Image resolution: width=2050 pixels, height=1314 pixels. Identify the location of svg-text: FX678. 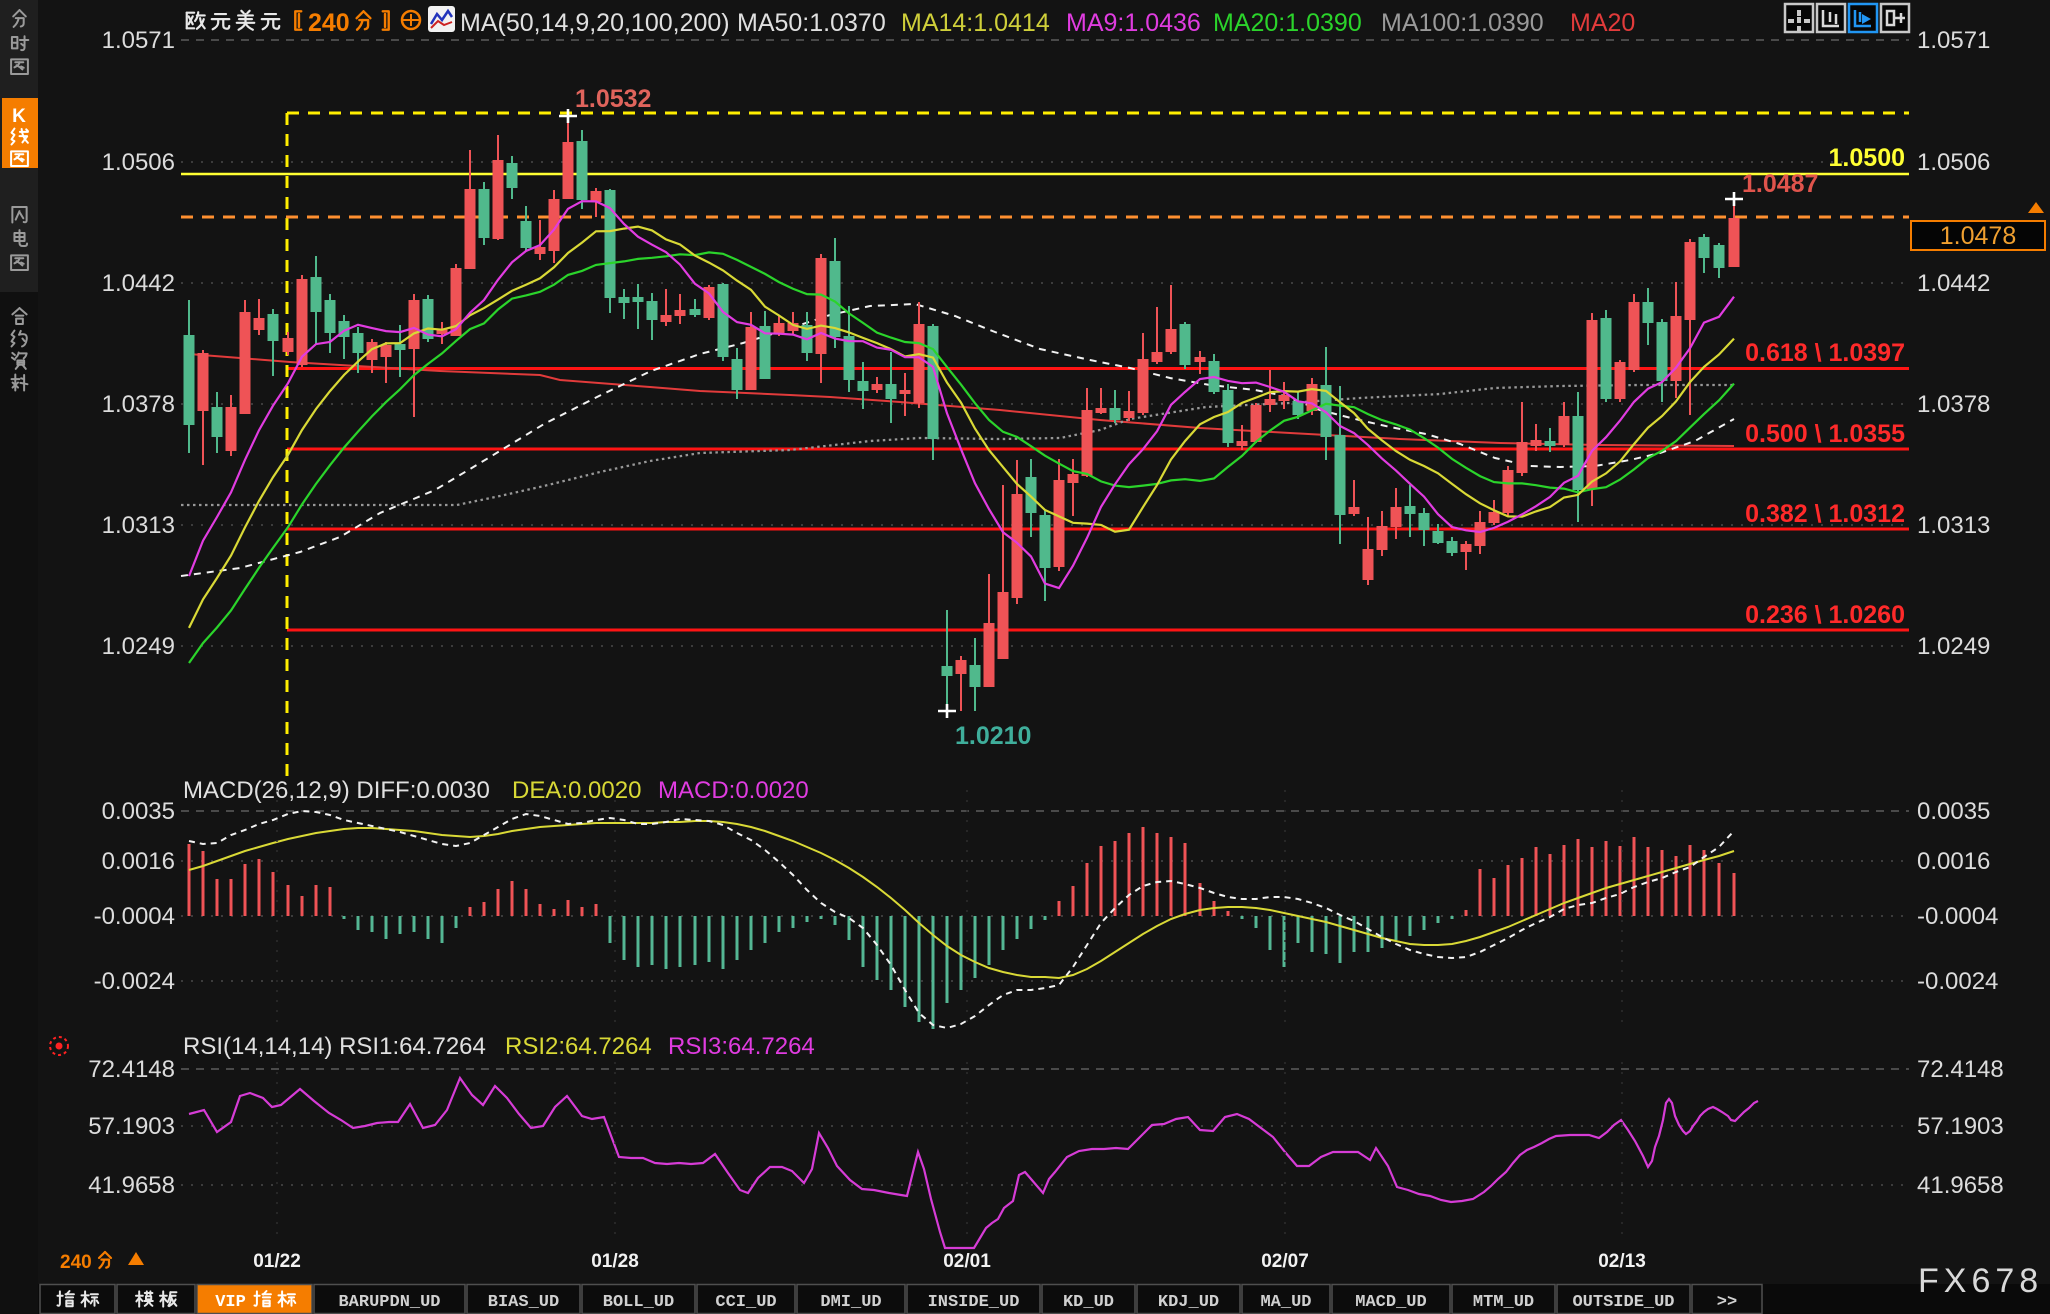
(1980, 1281).